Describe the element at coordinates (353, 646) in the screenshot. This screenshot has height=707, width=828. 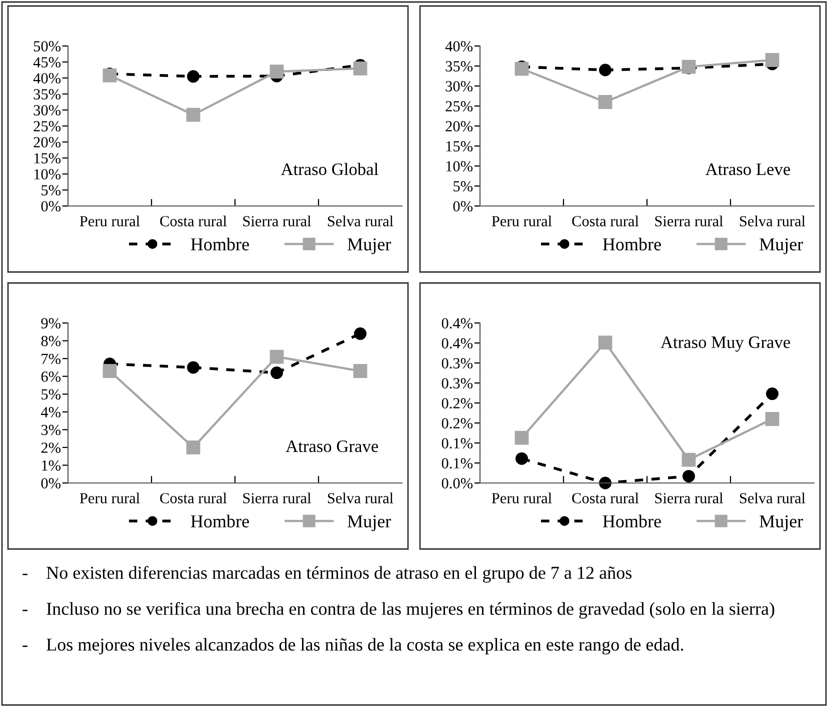
I see `text: - Los mejores niveles alcanzados de las niñas de la costa se explica en este rango de edad.` at that location.